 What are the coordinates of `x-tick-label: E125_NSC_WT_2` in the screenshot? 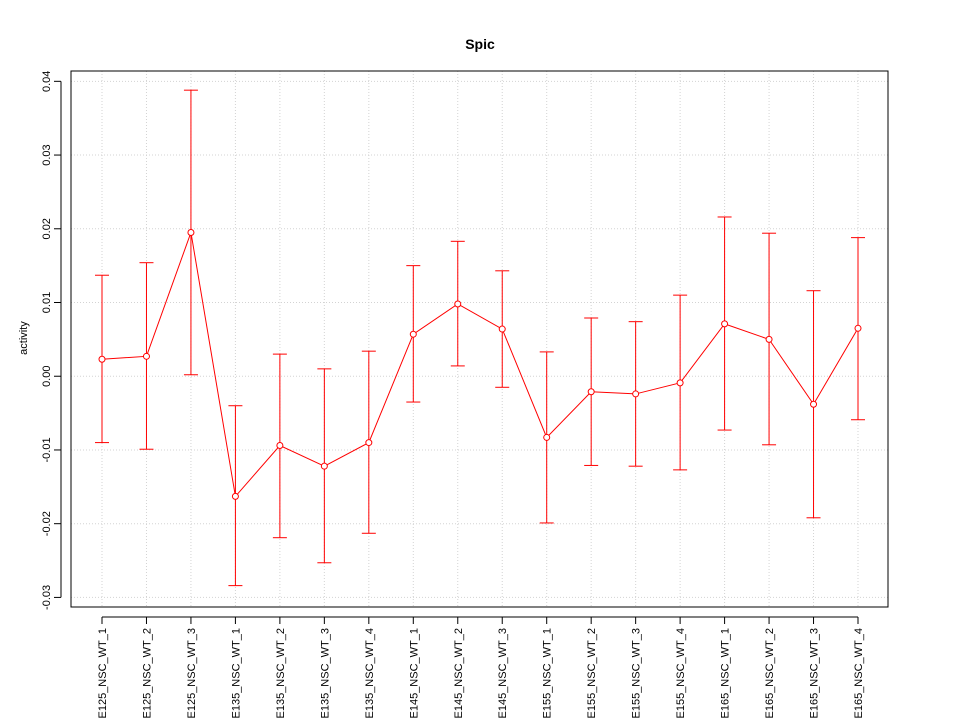 It's located at (147, 673).